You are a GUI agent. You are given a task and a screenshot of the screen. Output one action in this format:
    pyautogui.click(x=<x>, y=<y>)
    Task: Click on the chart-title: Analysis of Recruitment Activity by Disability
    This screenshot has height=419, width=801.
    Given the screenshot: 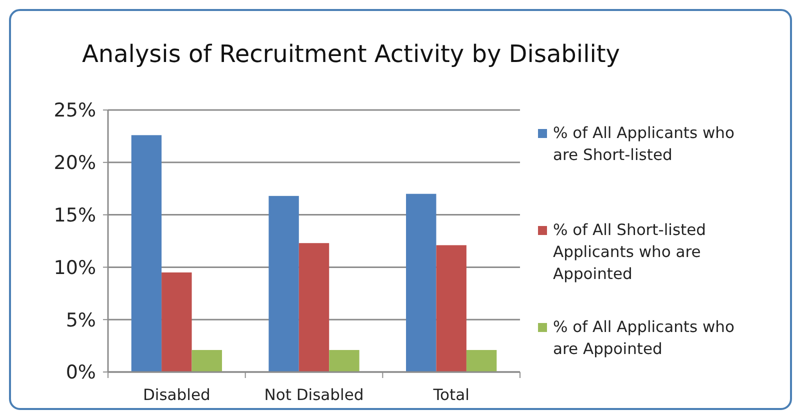 What is the action you would take?
    pyautogui.click(x=351, y=54)
    